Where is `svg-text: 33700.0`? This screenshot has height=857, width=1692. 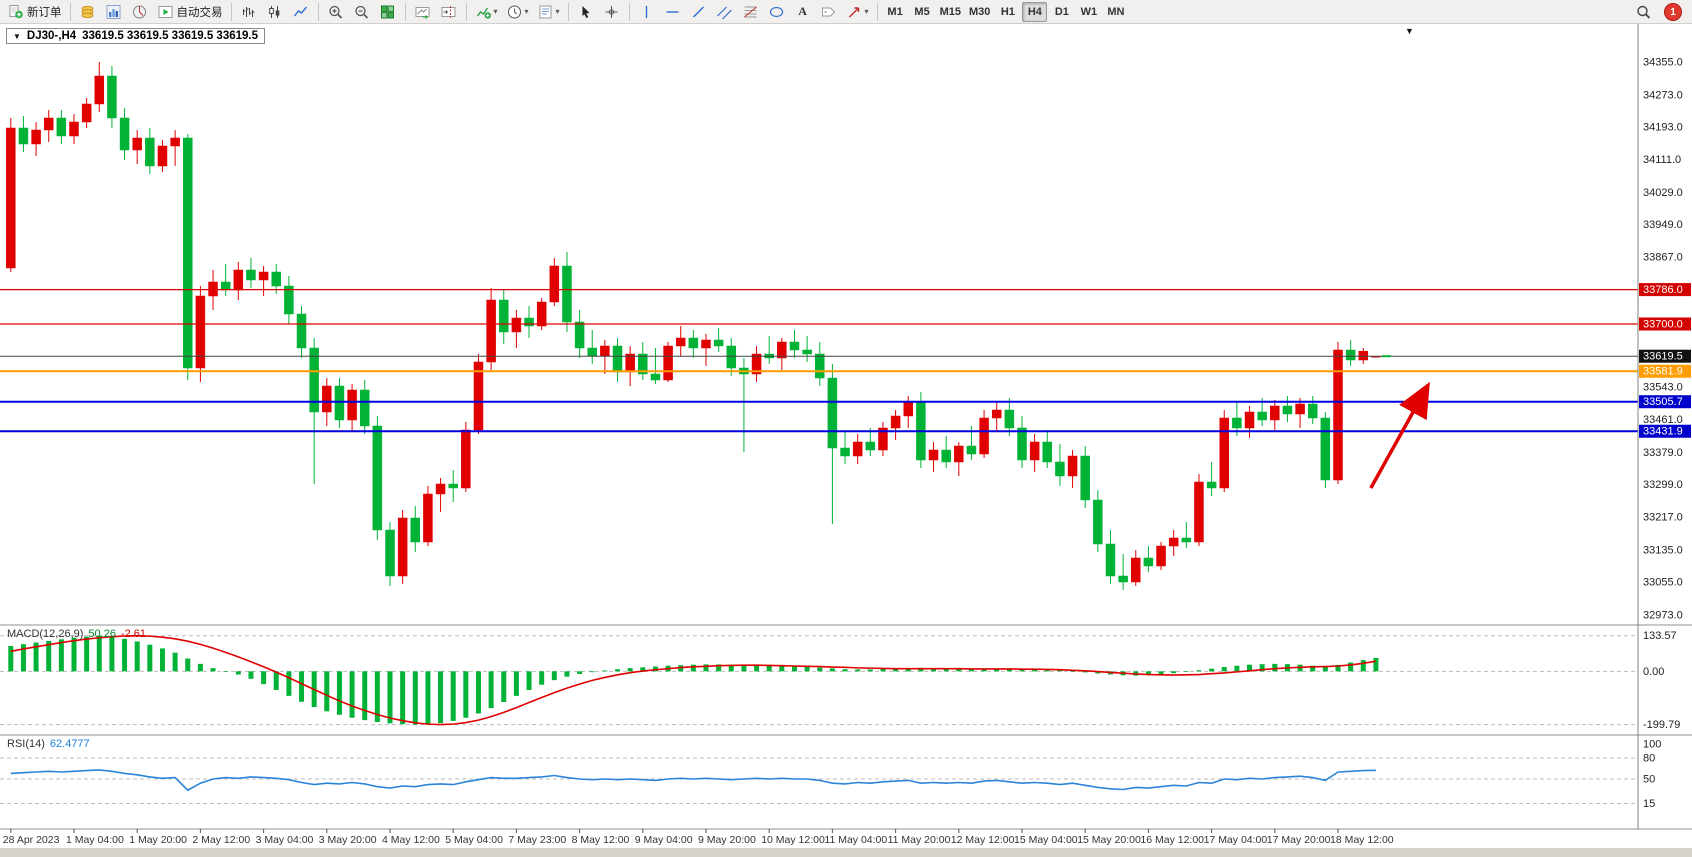 svg-text: 33700.0 is located at coordinates (1663, 325).